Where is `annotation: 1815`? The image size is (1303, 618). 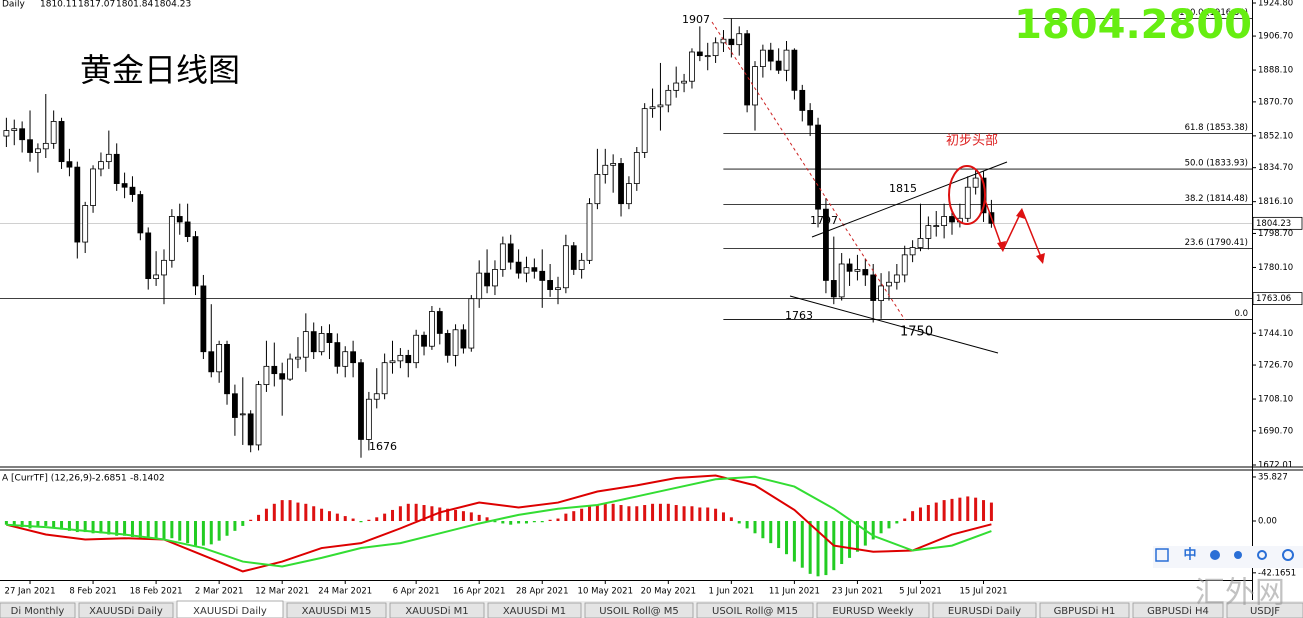 annotation: 1815 is located at coordinates (903, 188).